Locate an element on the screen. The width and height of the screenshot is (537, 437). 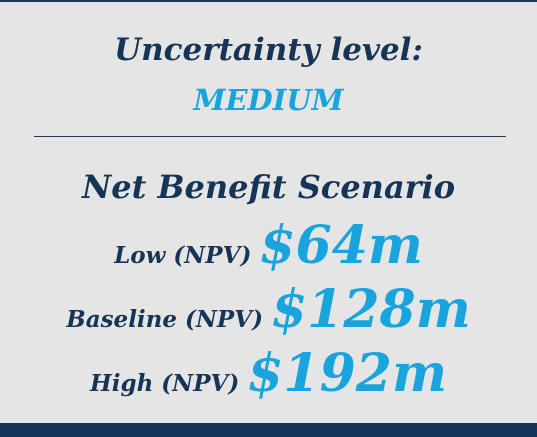
scenario-title: Net Benefit Scenario is located at coordinates (268, 187).